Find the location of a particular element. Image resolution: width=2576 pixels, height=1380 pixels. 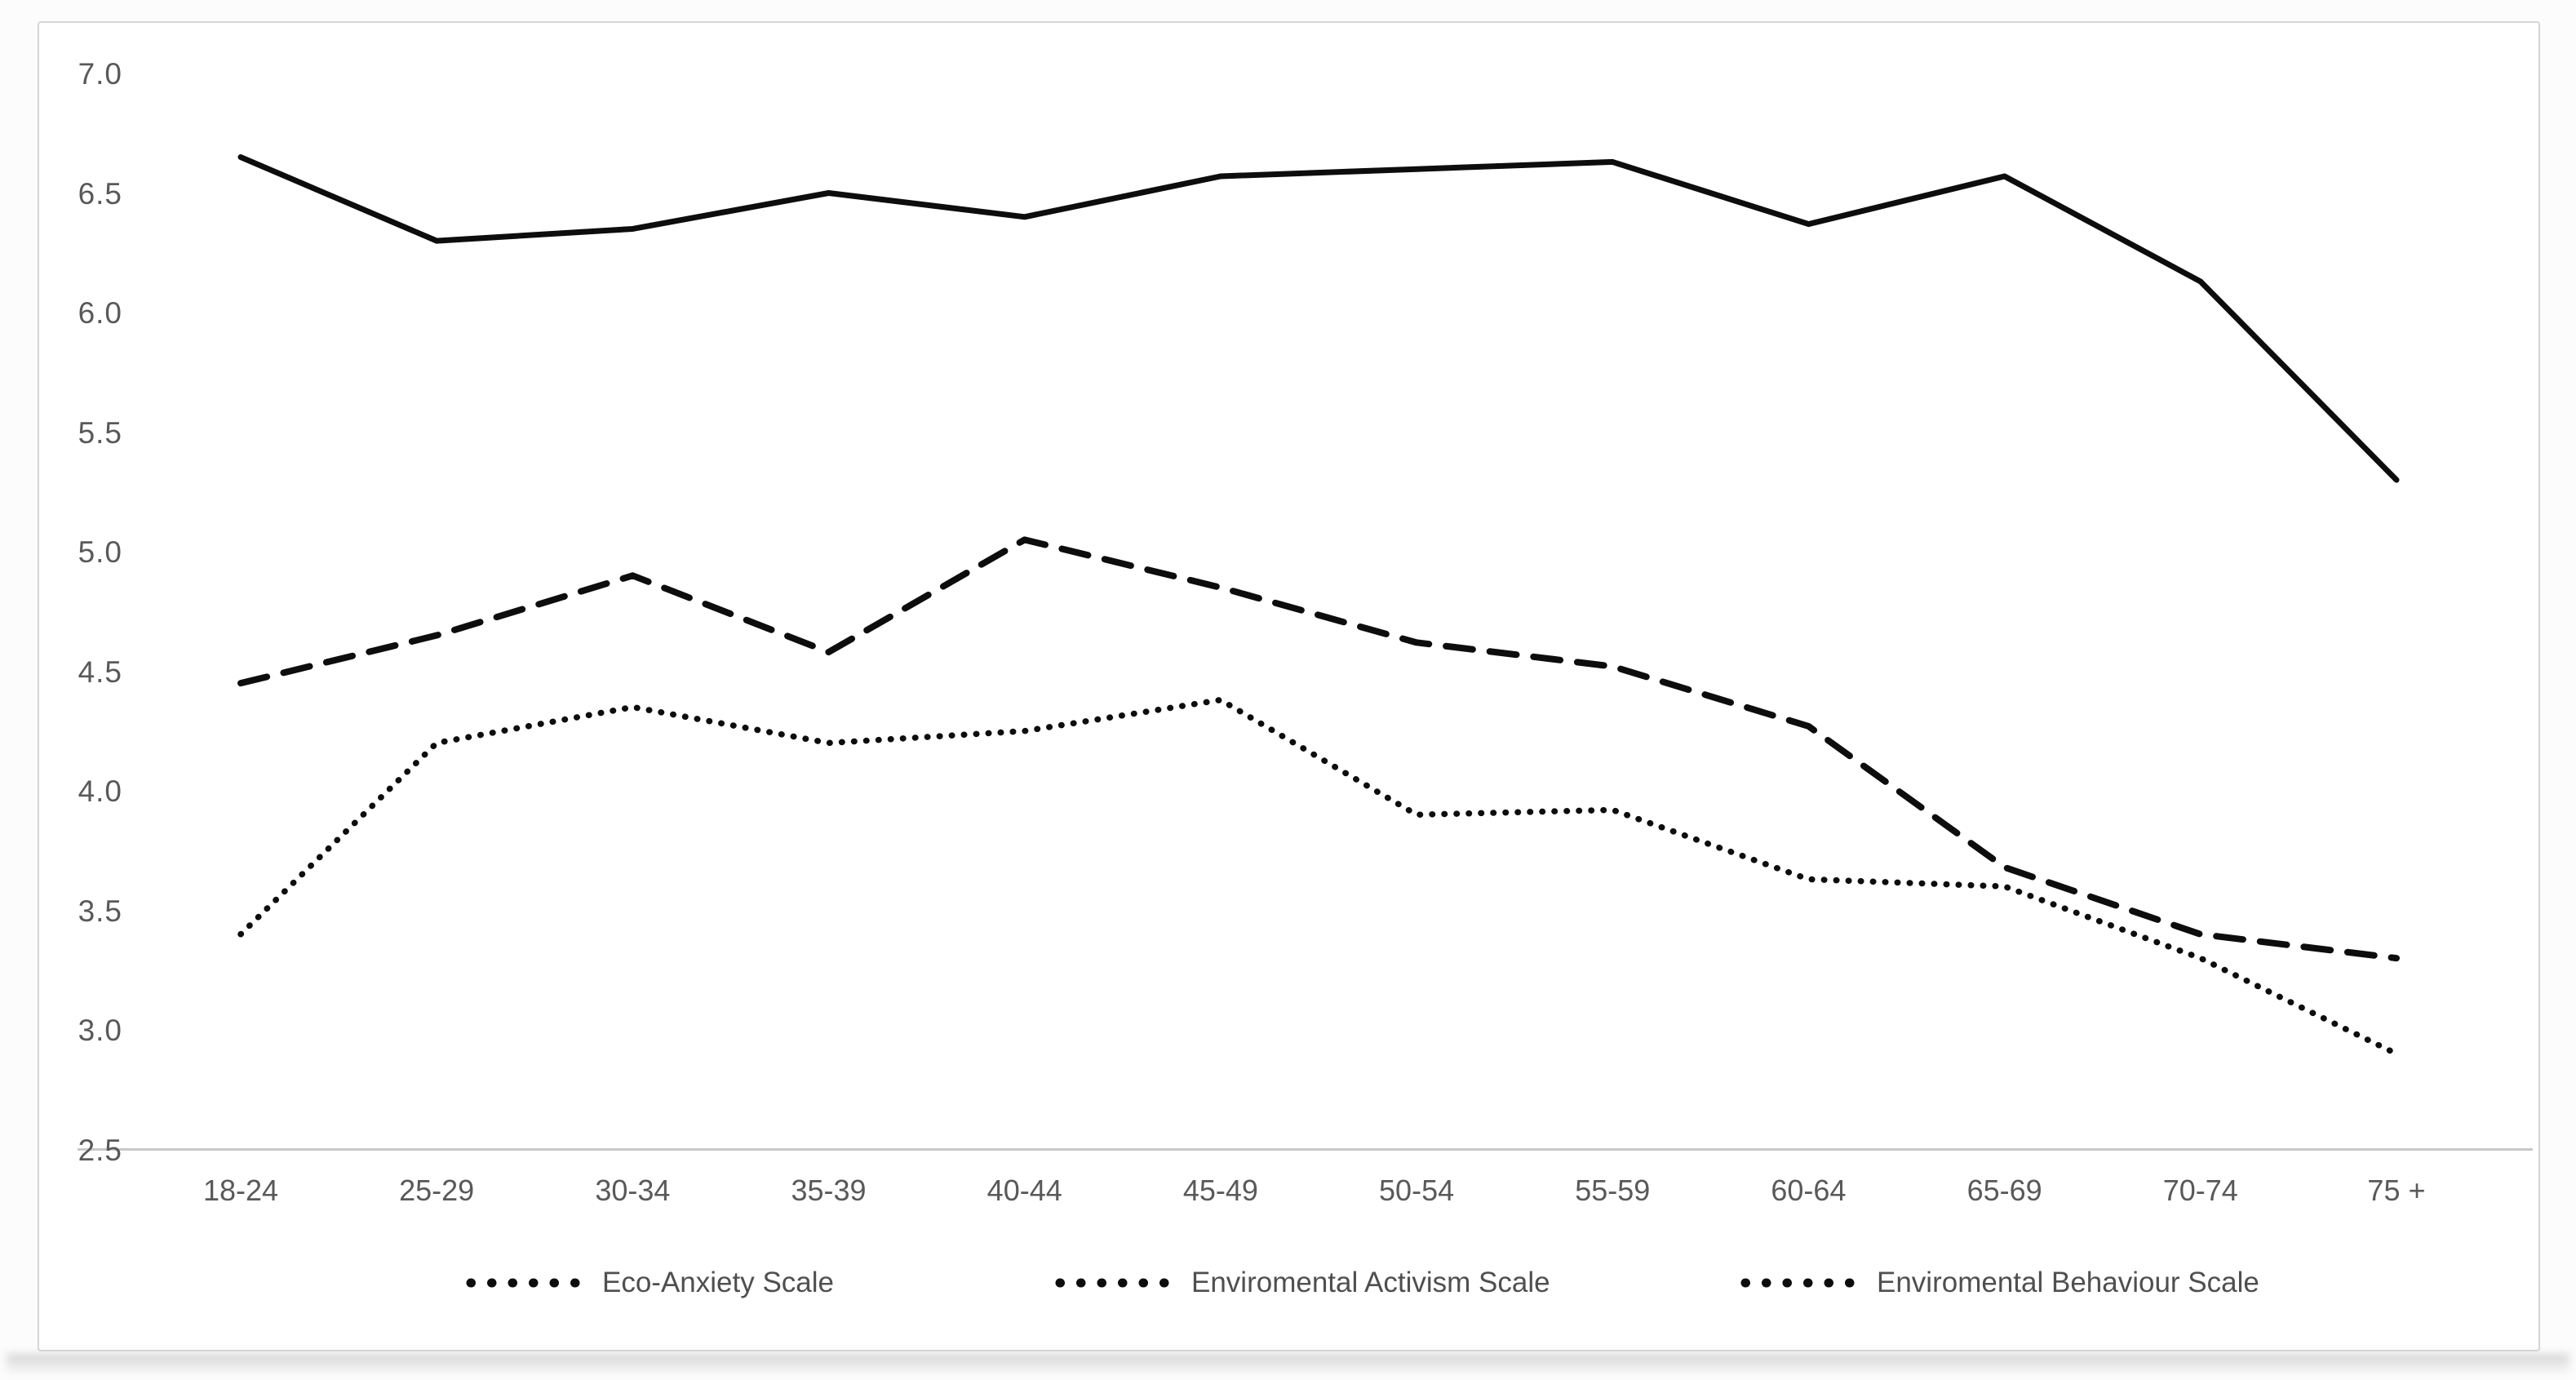

x-tick-label: 25-29 is located at coordinates (437, 1190).